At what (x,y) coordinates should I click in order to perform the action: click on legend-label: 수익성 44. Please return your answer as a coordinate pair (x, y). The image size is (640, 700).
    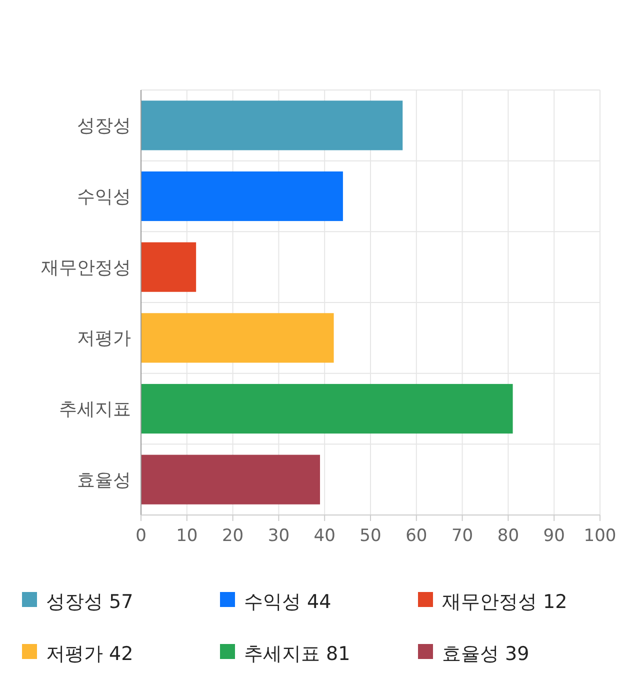
    Looking at the image, I should click on (288, 601).